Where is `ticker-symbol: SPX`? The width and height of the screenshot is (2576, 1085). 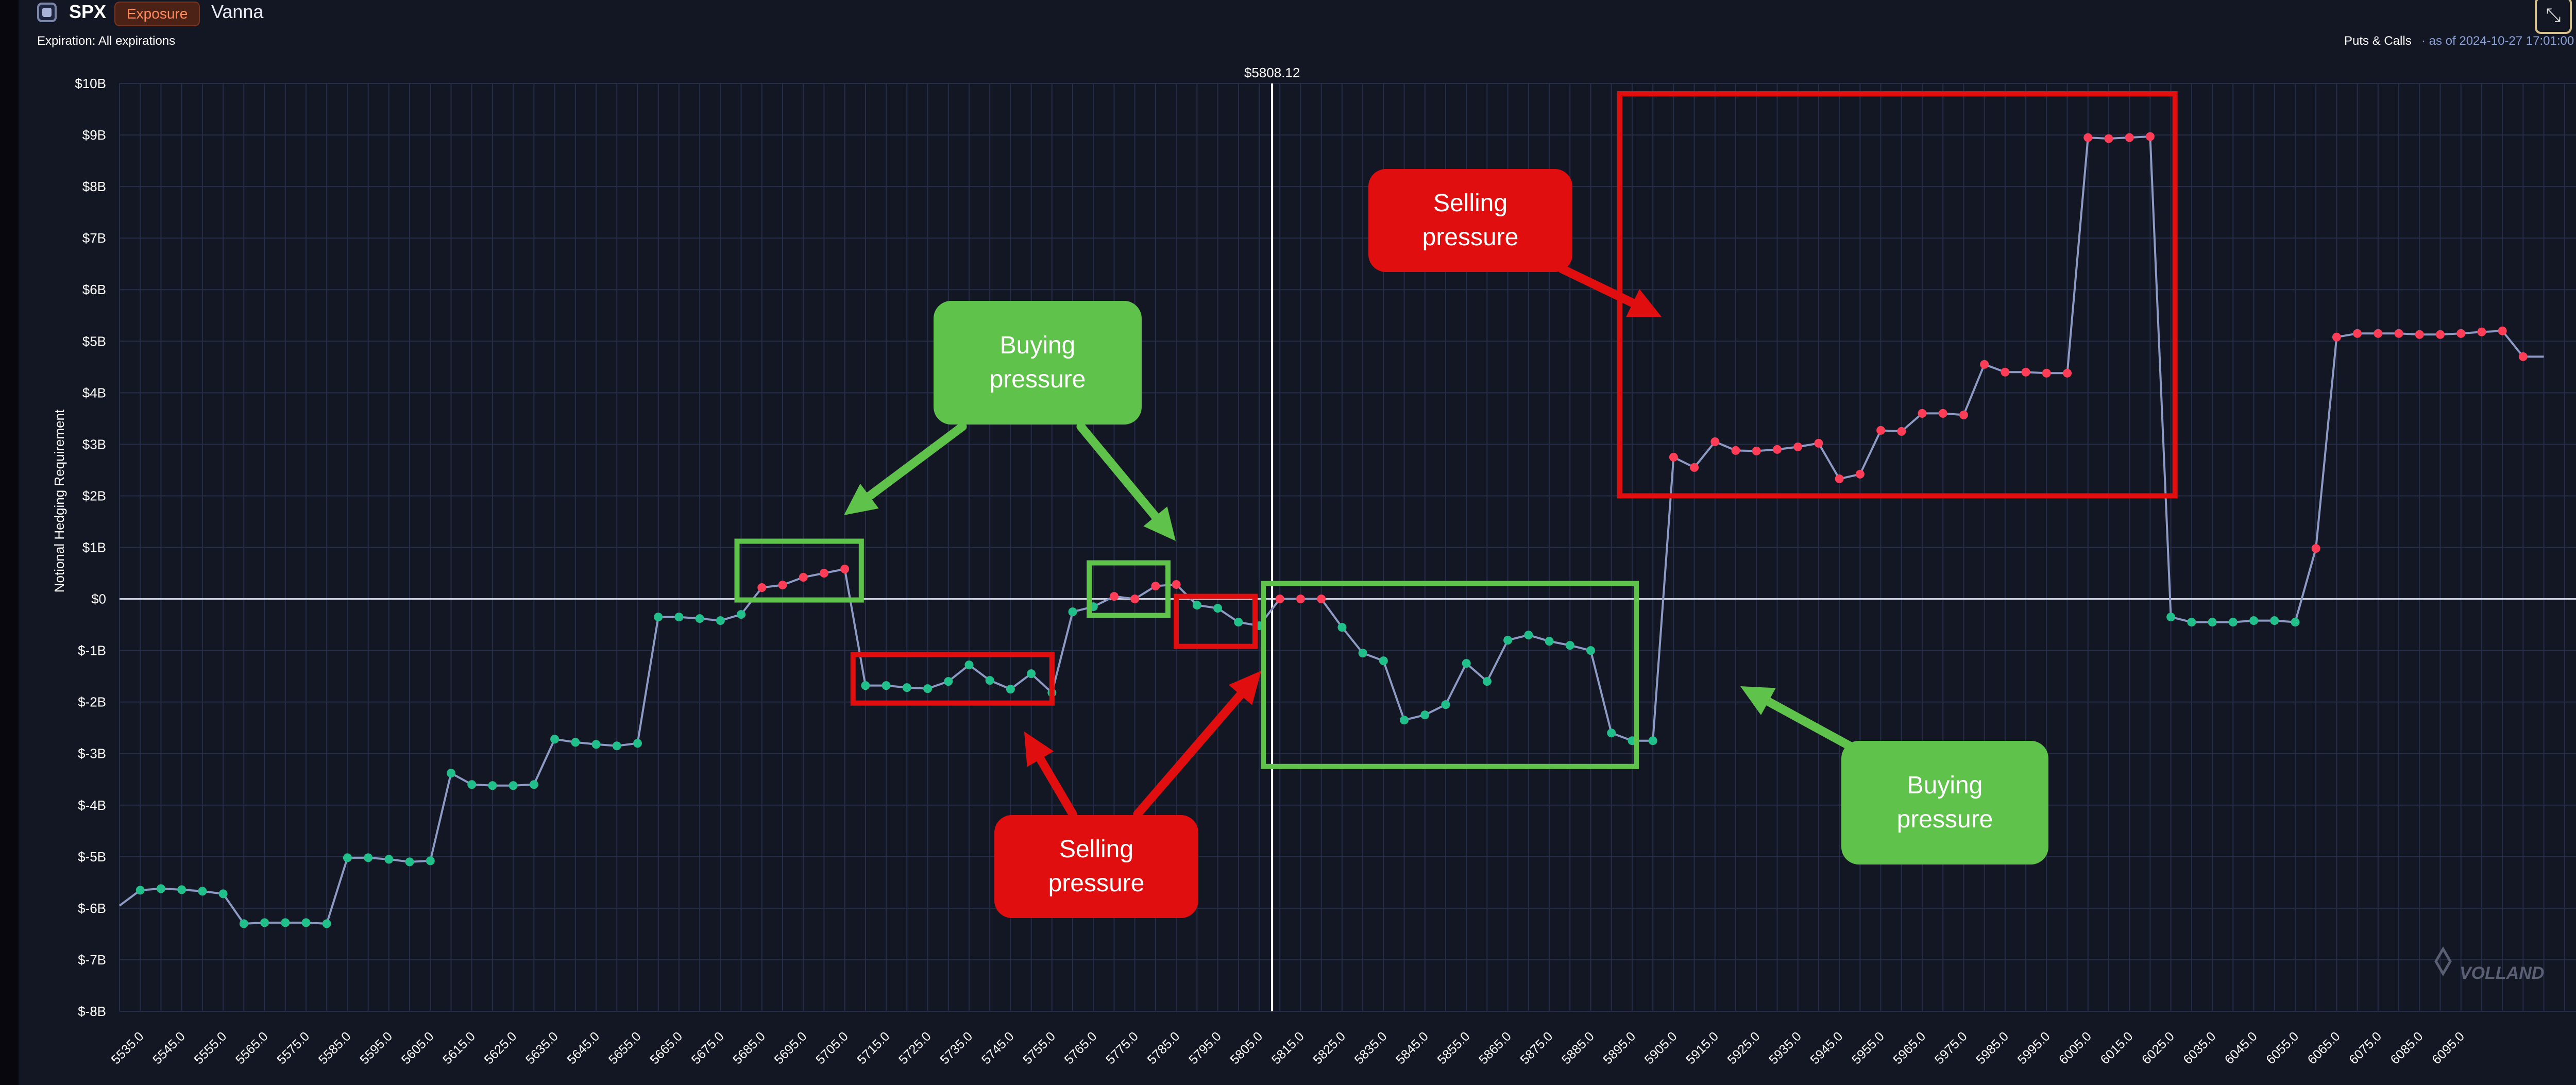 ticker-symbol: SPX is located at coordinates (88, 11).